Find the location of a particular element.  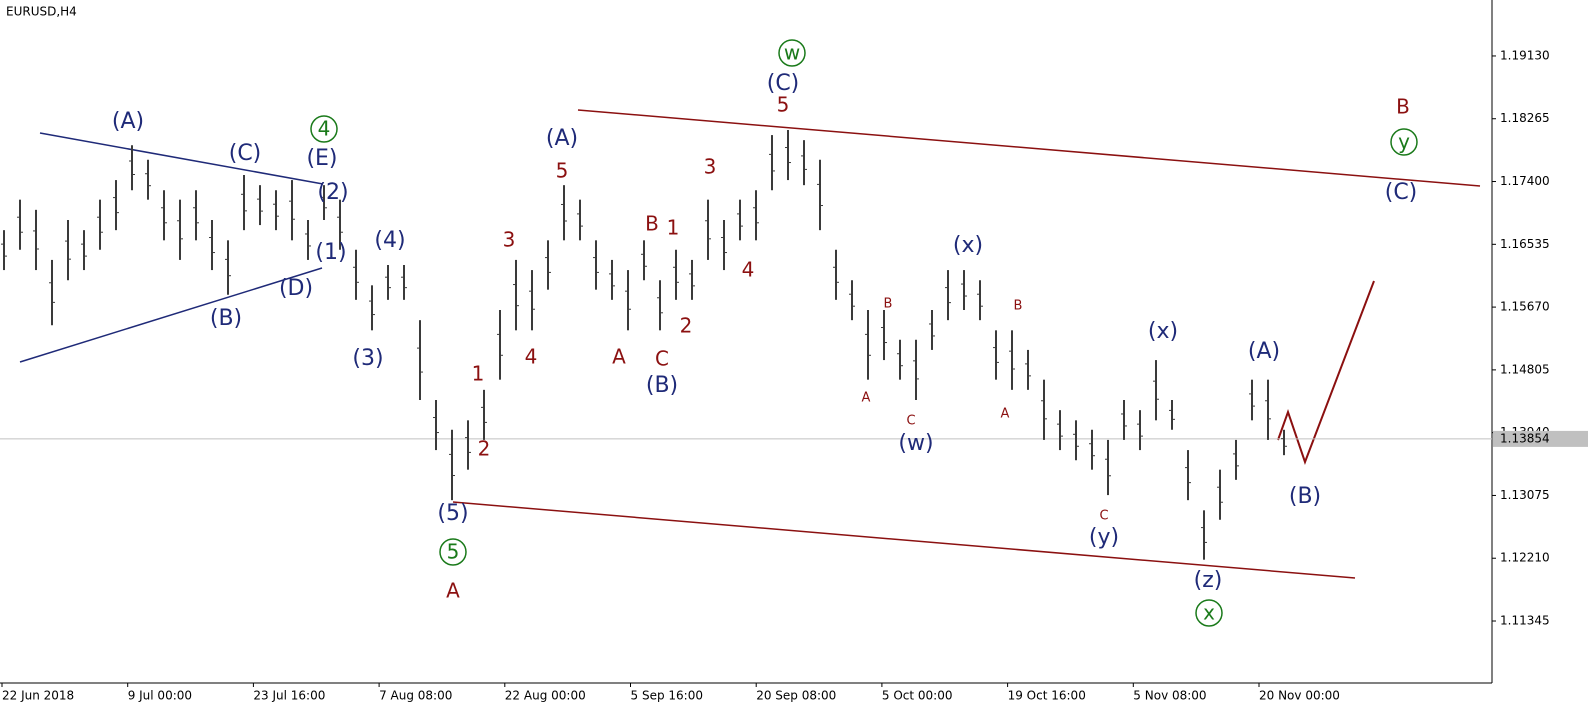

x-tick-label: 9 Jul 00:00 is located at coordinates (160, 696).